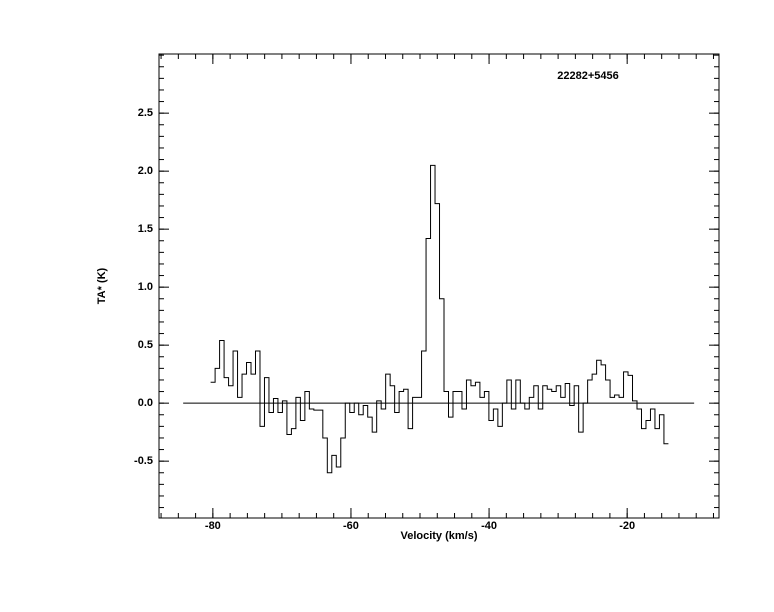 The image size is (774, 612). Describe the element at coordinates (489, 526) in the screenshot. I see `x-tick-label: -40` at that location.